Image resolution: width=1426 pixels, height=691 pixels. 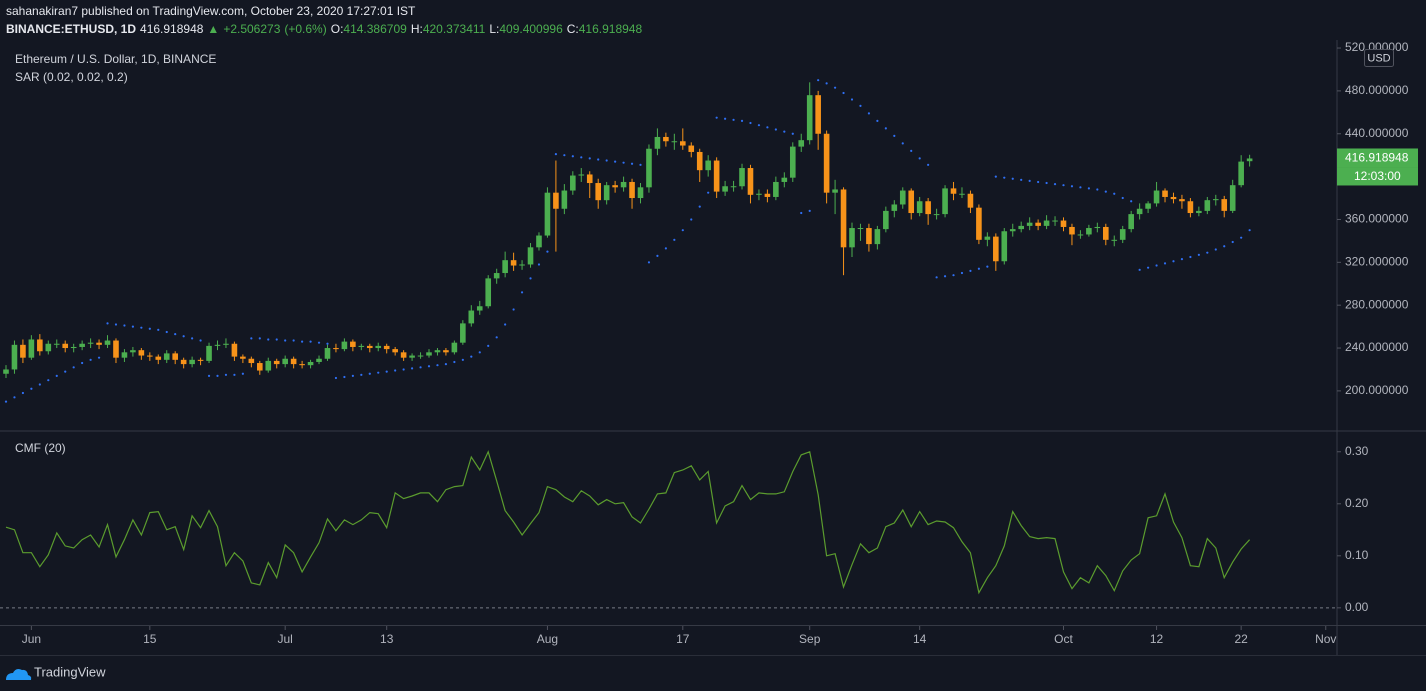 I want to click on footer-bg, so click(x=713, y=673).